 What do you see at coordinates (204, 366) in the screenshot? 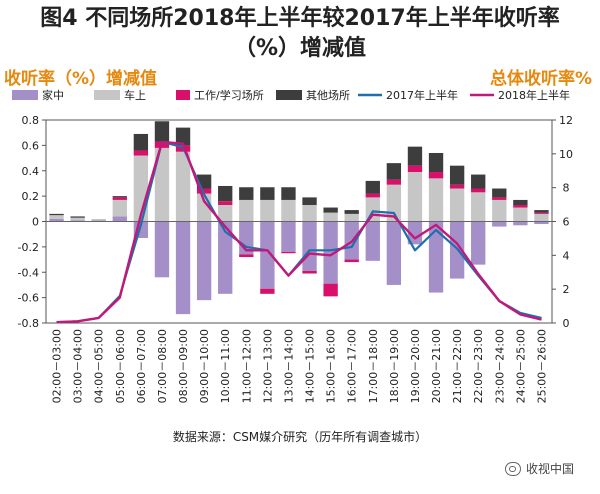
I see `x-tick-label: 09:00－10:00` at bounding box center [204, 366].